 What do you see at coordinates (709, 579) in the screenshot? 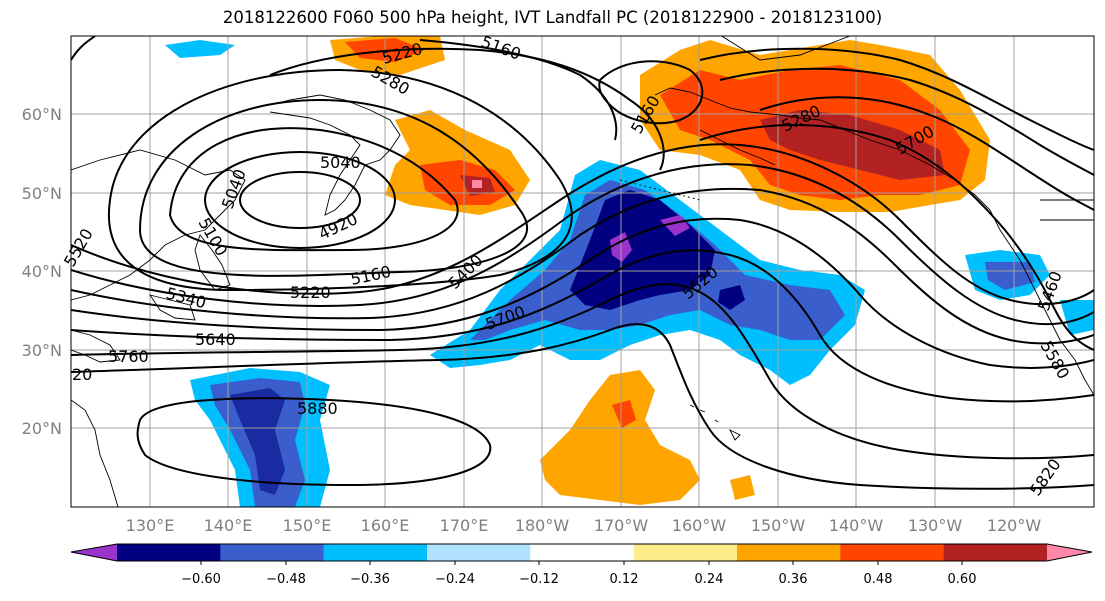
I see `colorbar-tick-label: 0.24` at bounding box center [709, 579].